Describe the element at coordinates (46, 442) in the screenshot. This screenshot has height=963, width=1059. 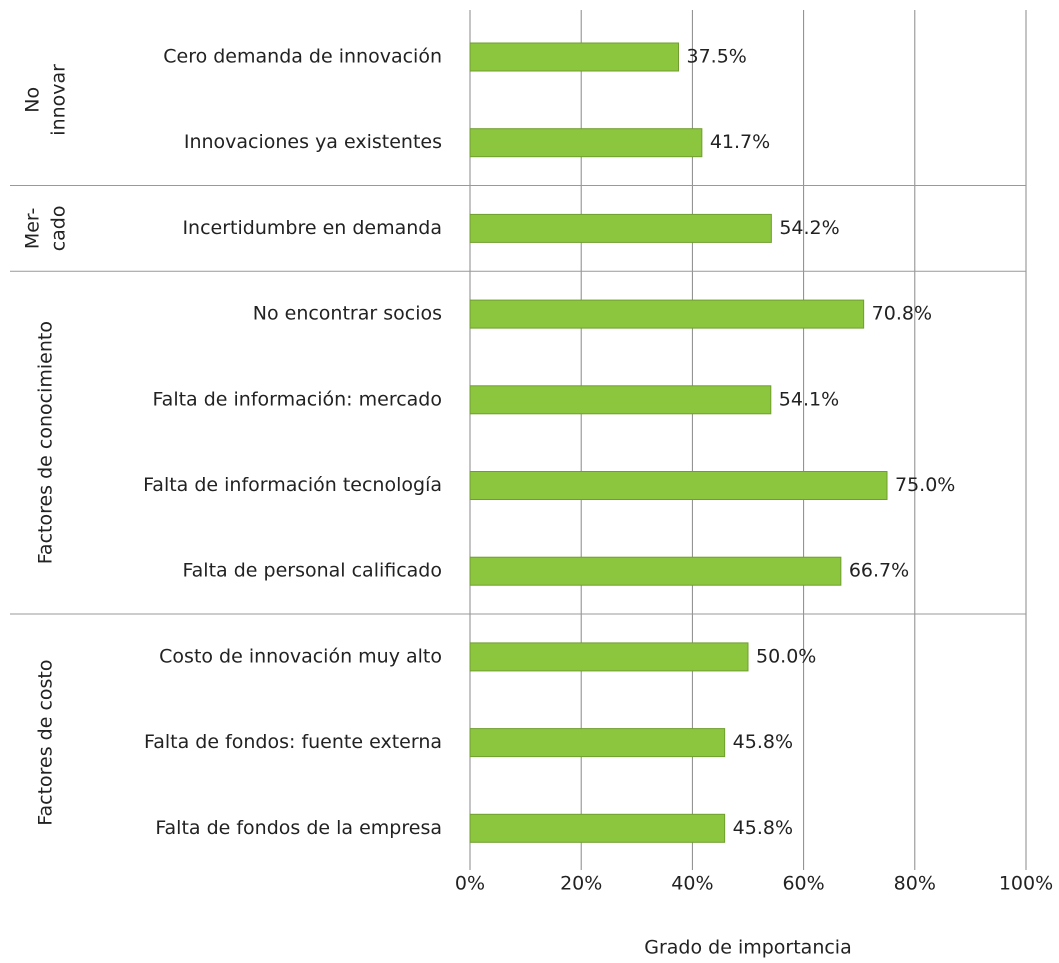
I see `group-label: Factores de conocimiento` at that location.